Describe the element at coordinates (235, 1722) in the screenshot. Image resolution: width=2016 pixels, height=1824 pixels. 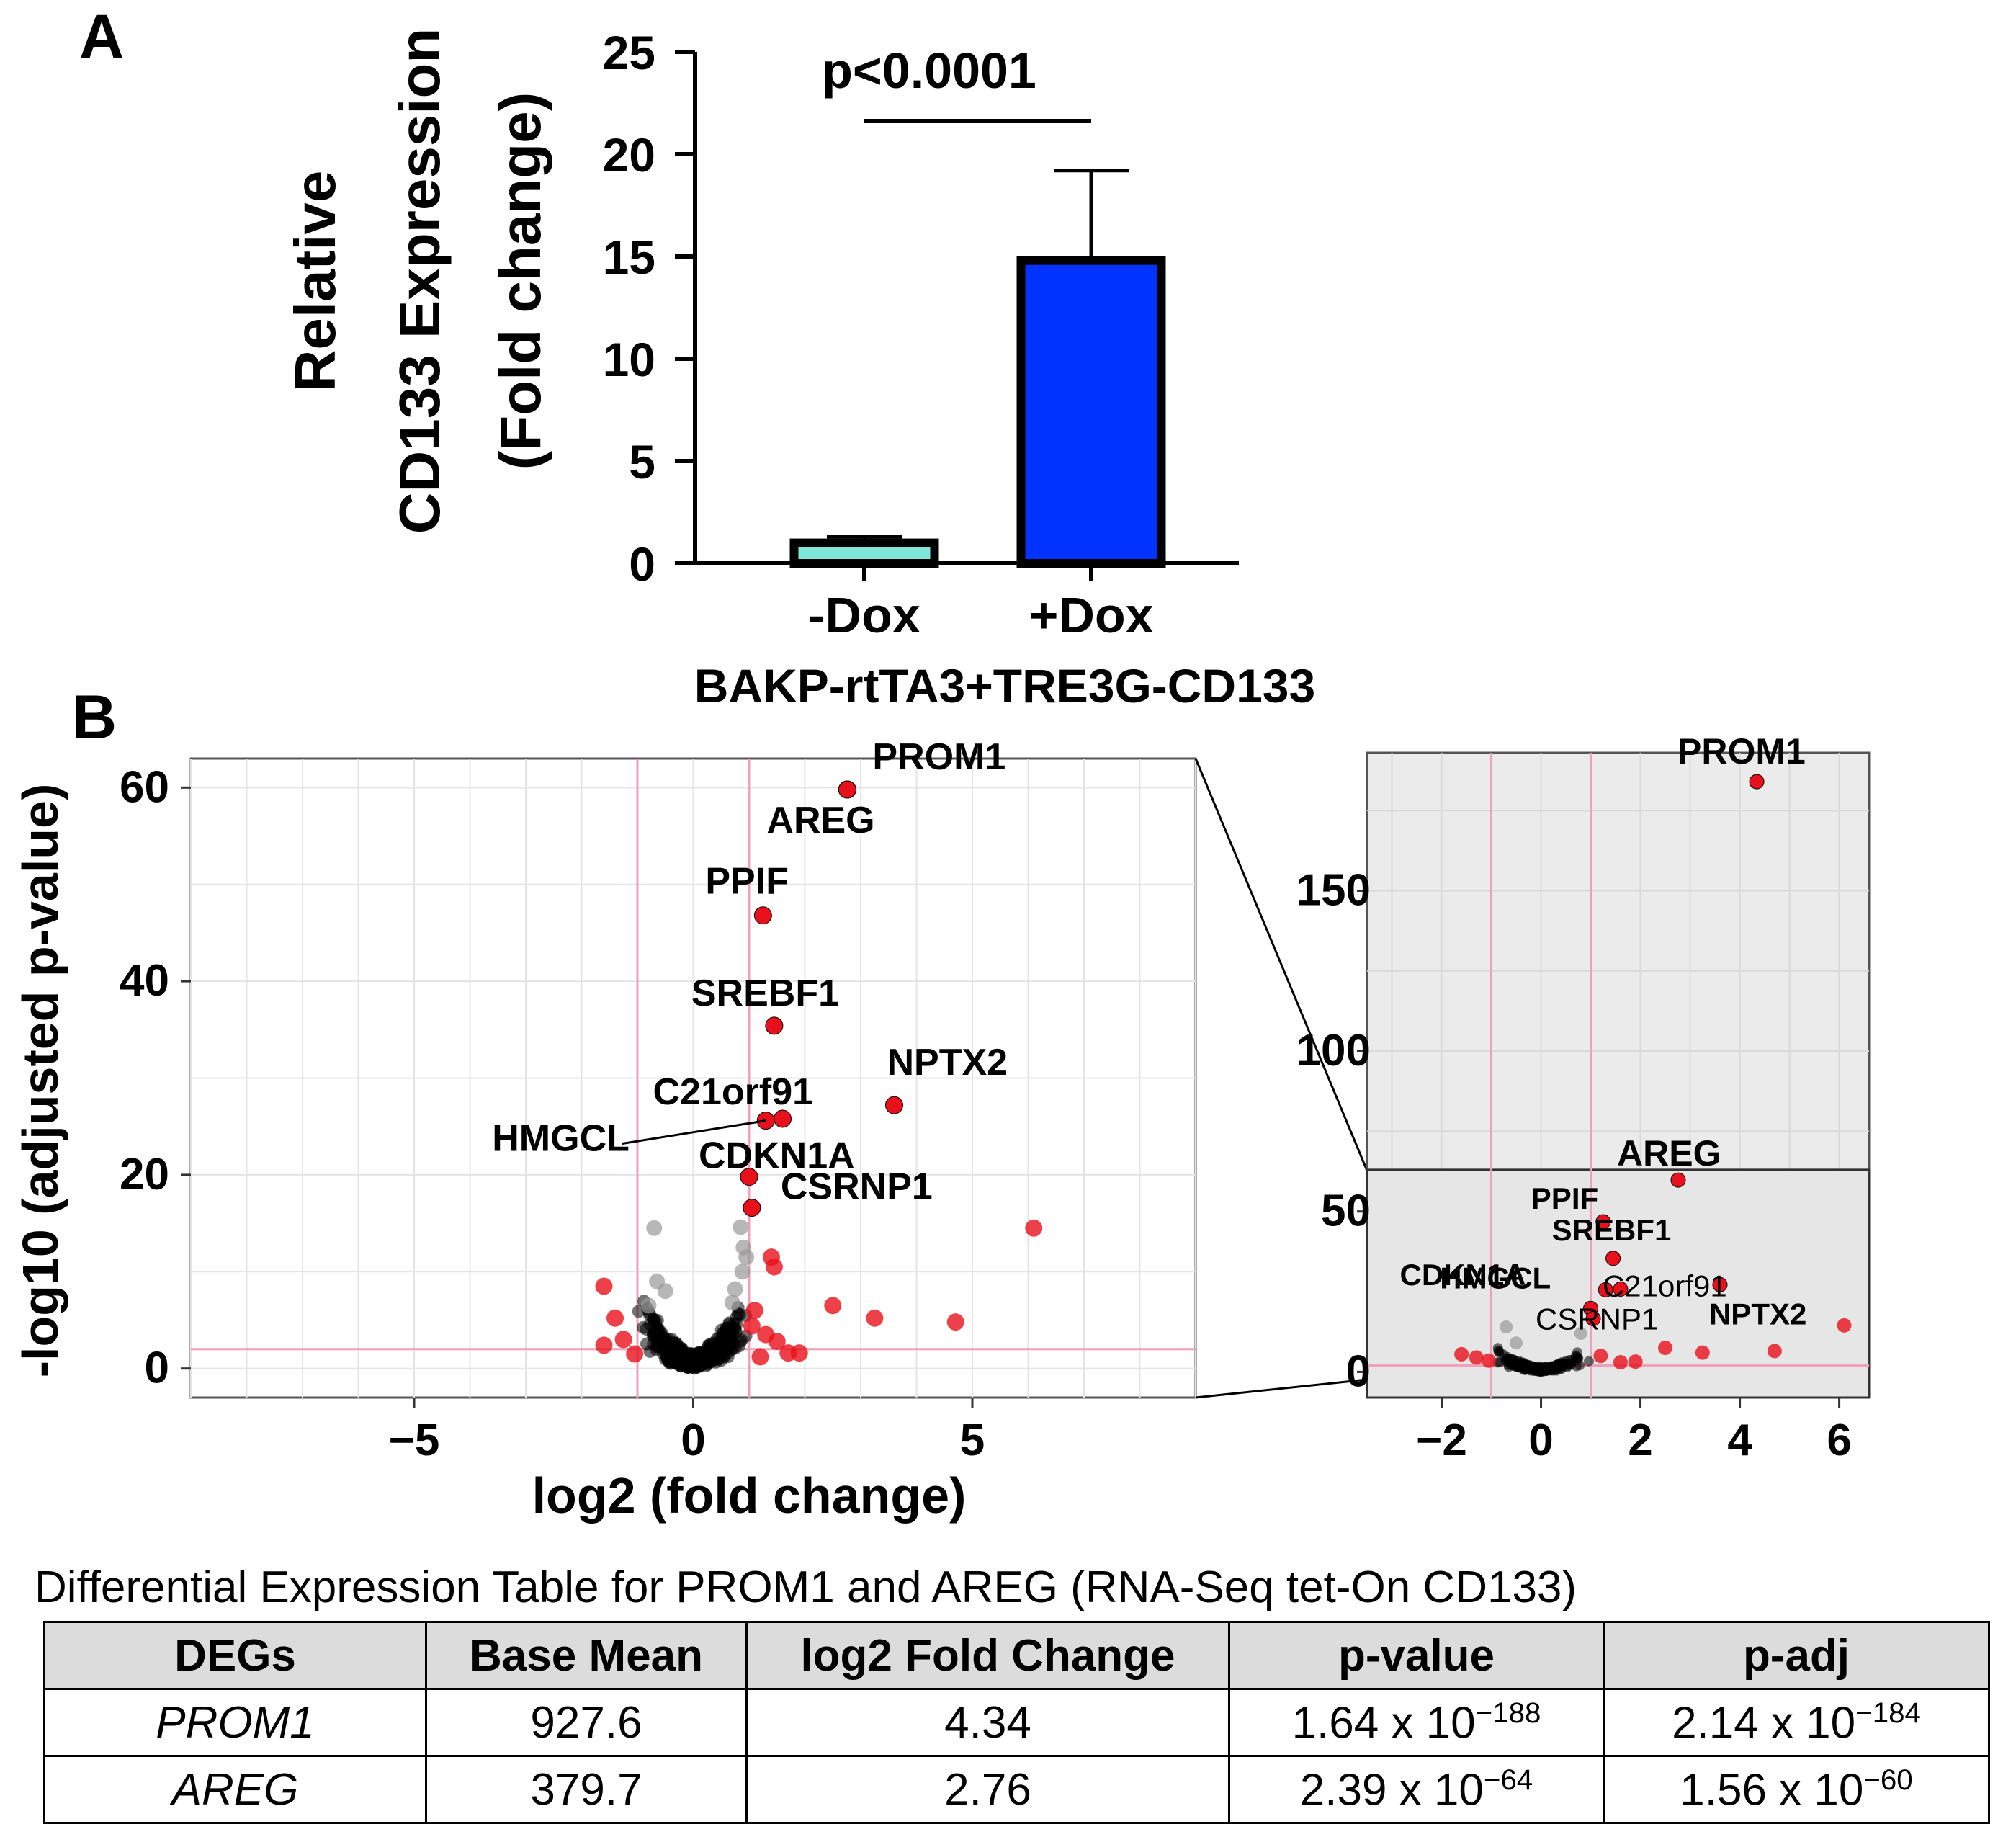
I see `gene-name: PROM1` at that location.